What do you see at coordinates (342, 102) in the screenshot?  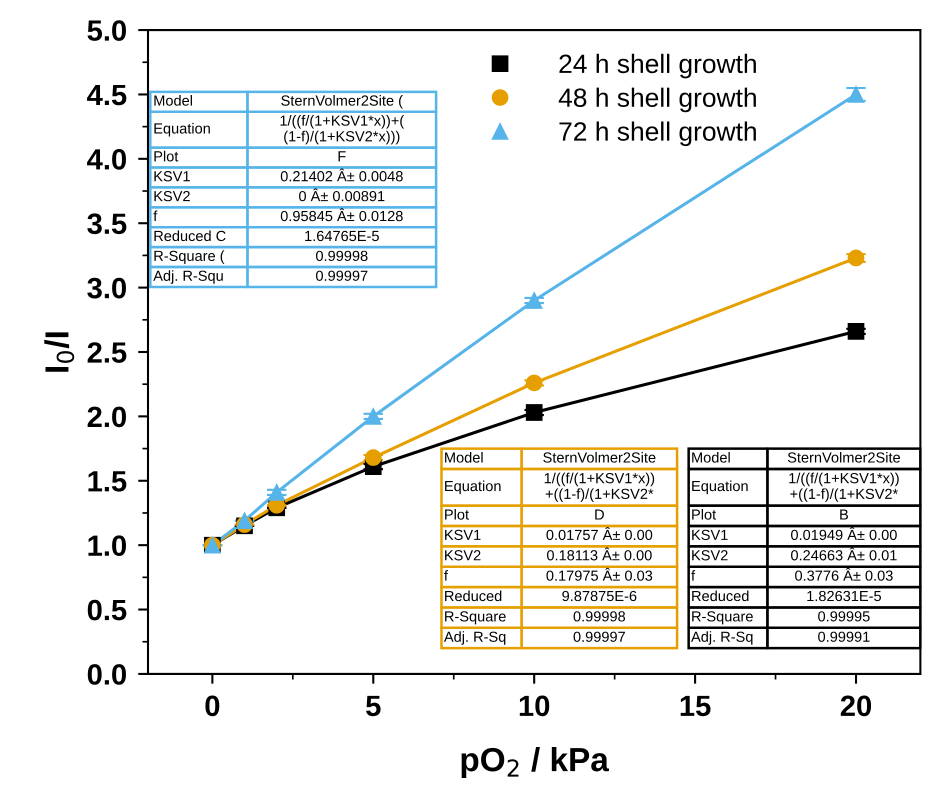 I see `annotation: SternVolmer2Site (` at bounding box center [342, 102].